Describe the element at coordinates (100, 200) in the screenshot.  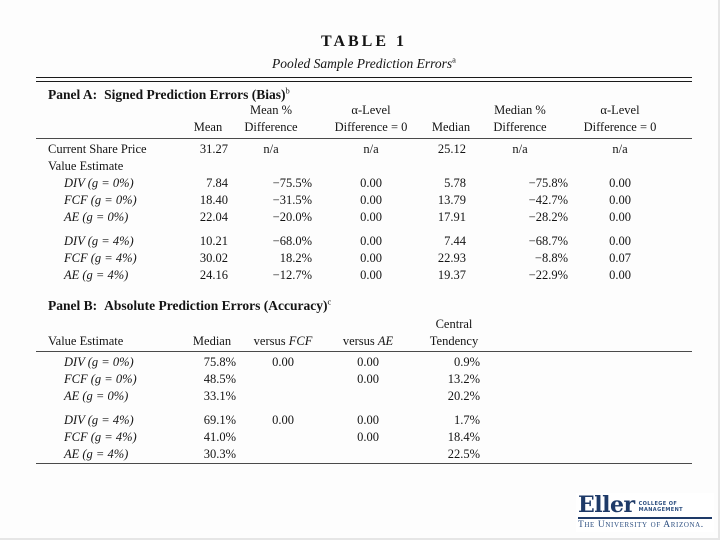
I see `row-label: FCF (g = 0%)` at that location.